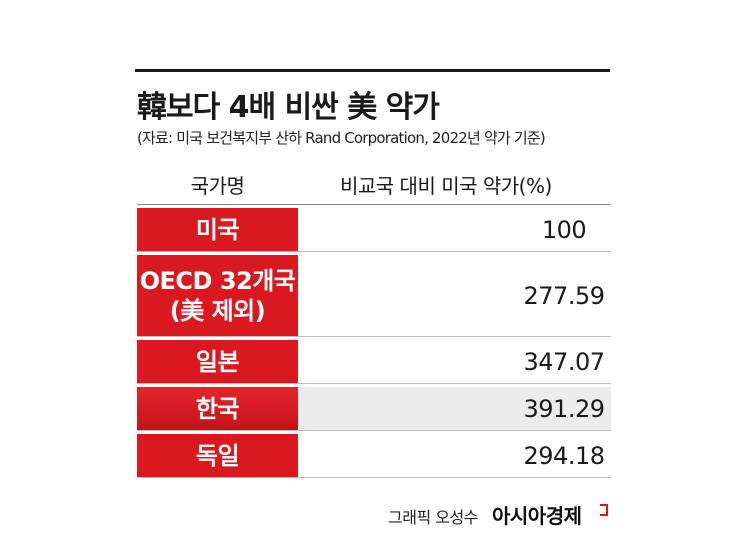 Image resolution: width=745 pixels, height=560 pixels. I want to click on country-label: 독일, so click(217, 455).